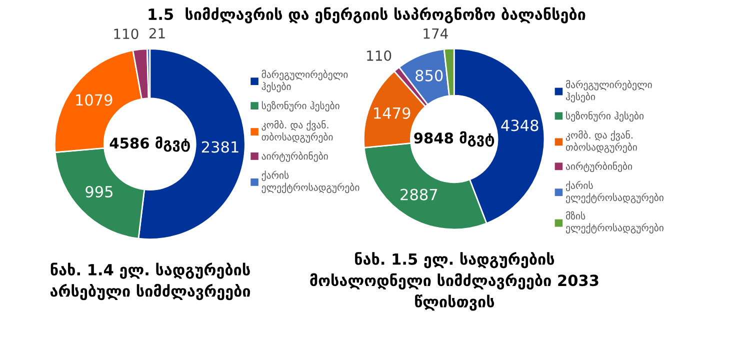  What do you see at coordinates (367, 15) in the screenshot?
I see `text: 1.5 სიმძლავრის და ენერგიის საპროგნოზო ბალანსები` at bounding box center [367, 15].